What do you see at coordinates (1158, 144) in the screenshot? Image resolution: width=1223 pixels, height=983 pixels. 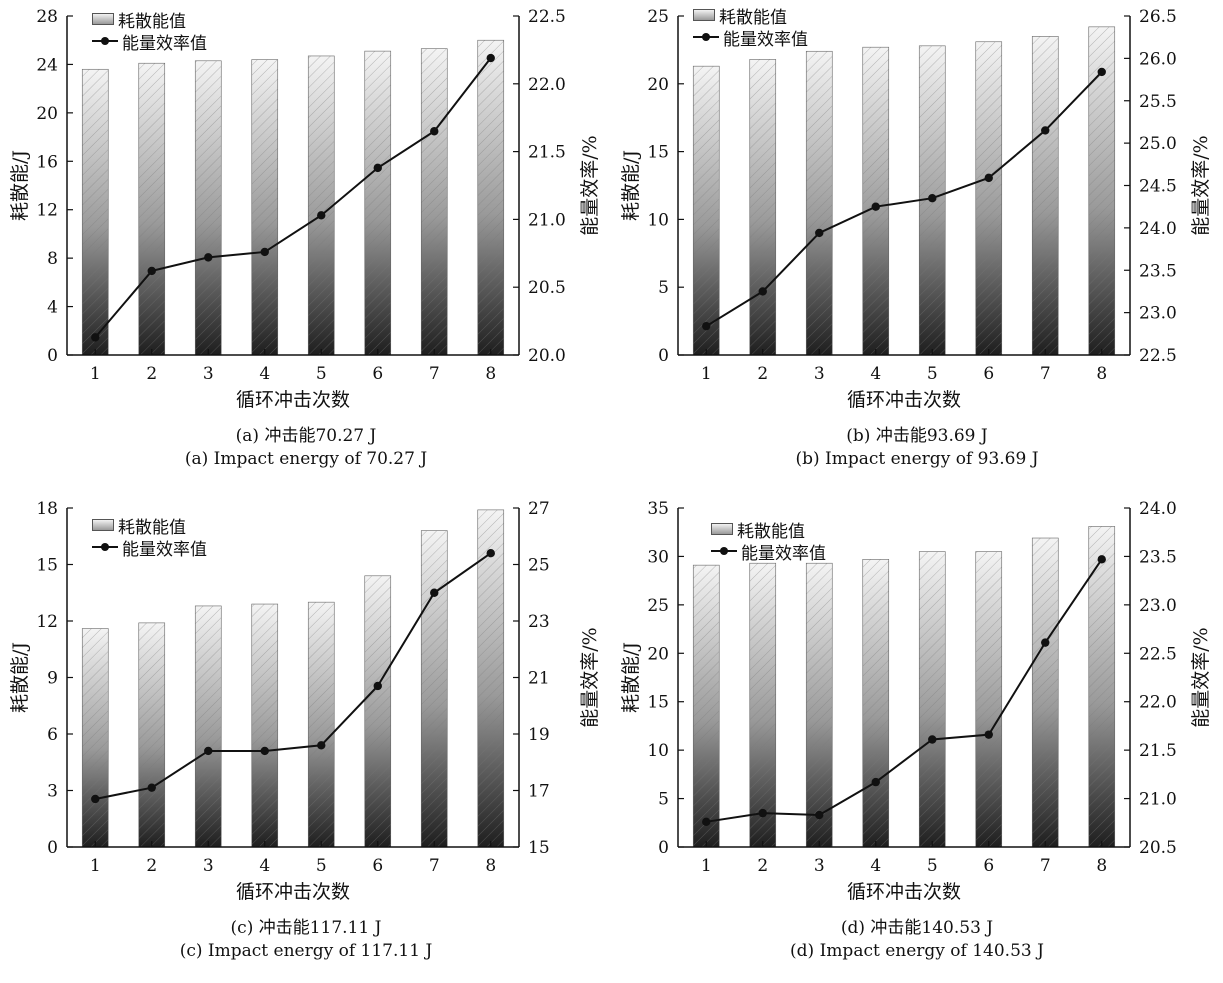 I see `y-right-tick-label: 25.0` at bounding box center [1158, 144].